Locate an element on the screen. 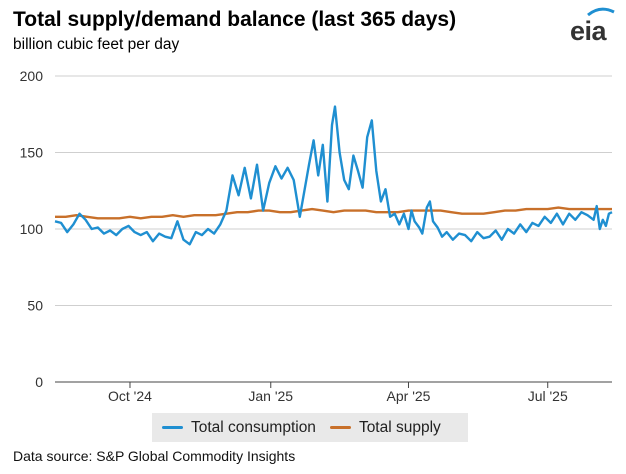 This screenshot has height=474, width=626. y-tick-label: 200 is located at coordinates (32, 76).